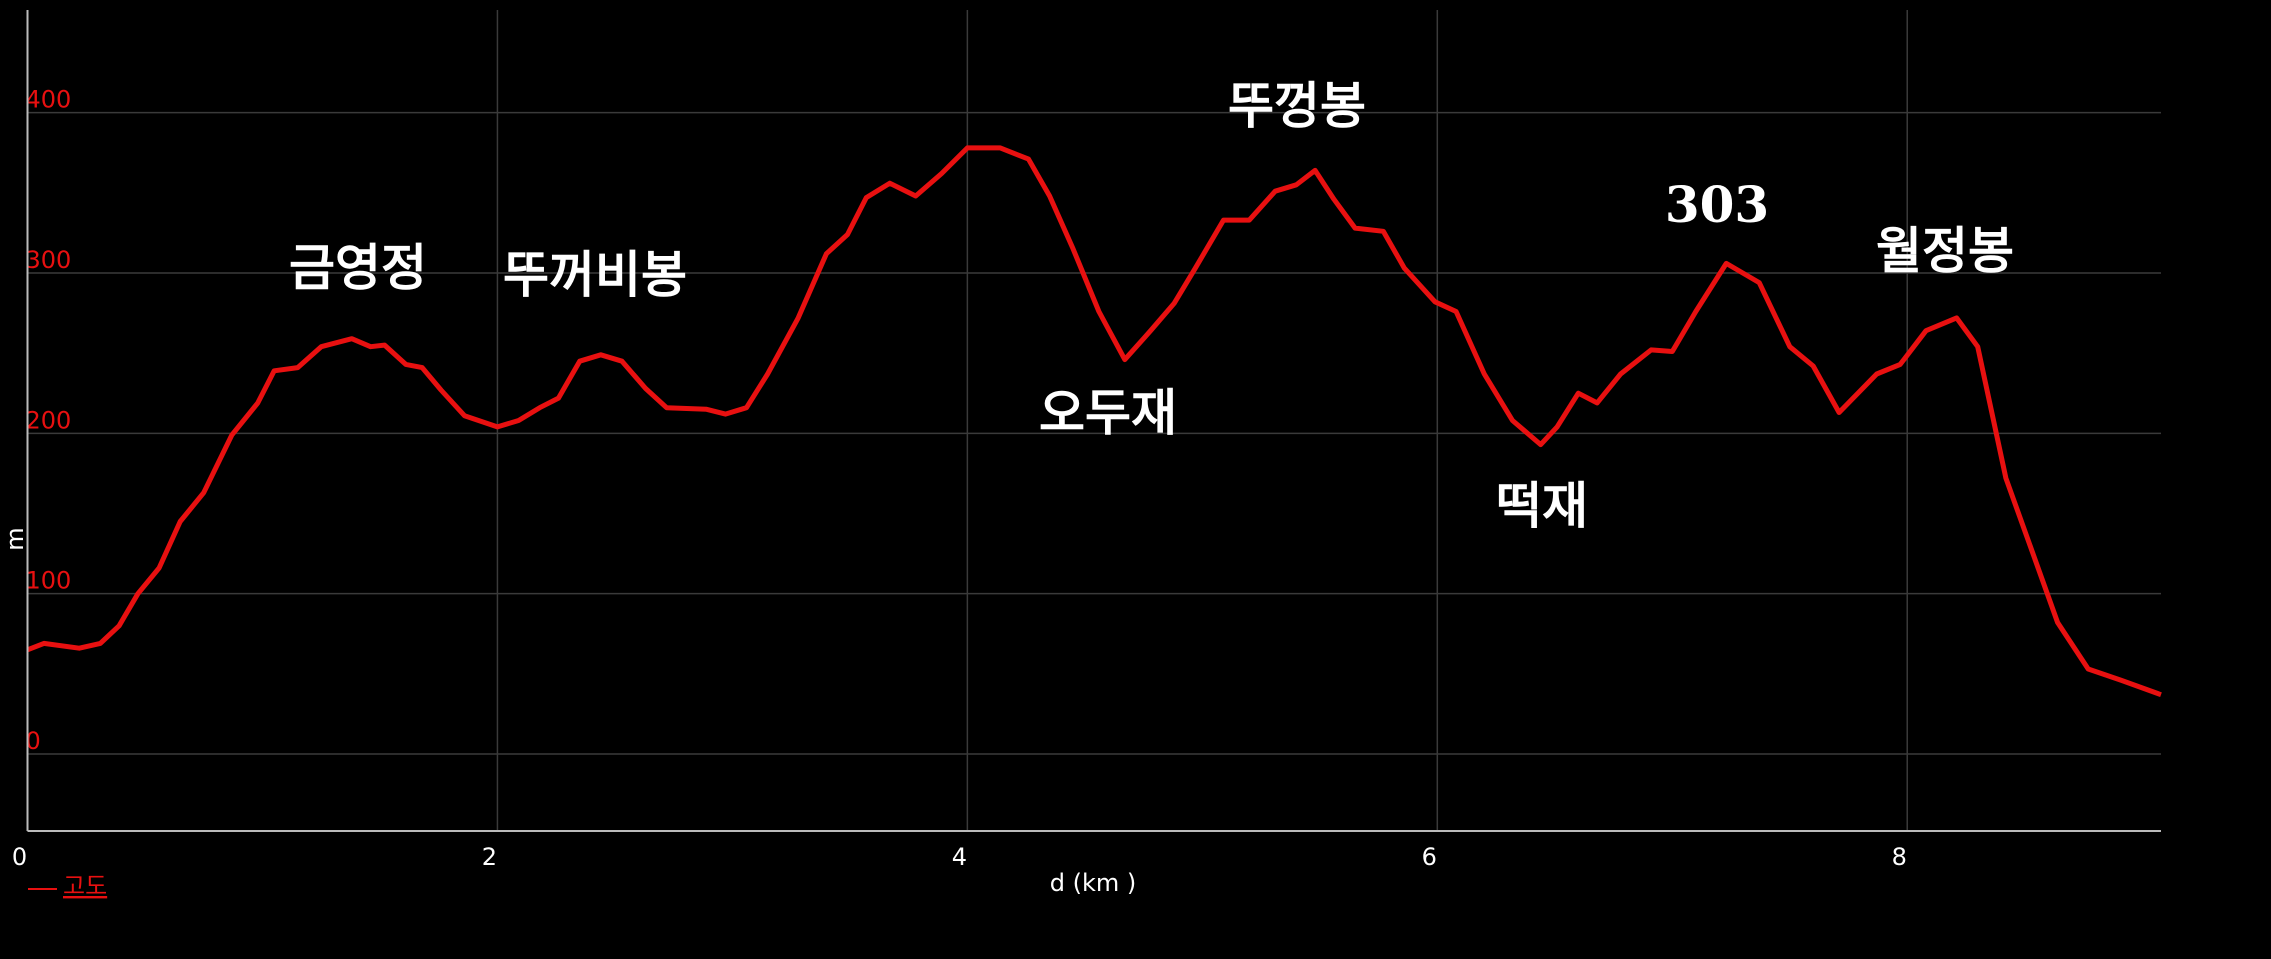 The width and height of the screenshot is (2271, 959). Describe the element at coordinates (1108, 412) in the screenshot. I see `annotation: 오두재` at that location.